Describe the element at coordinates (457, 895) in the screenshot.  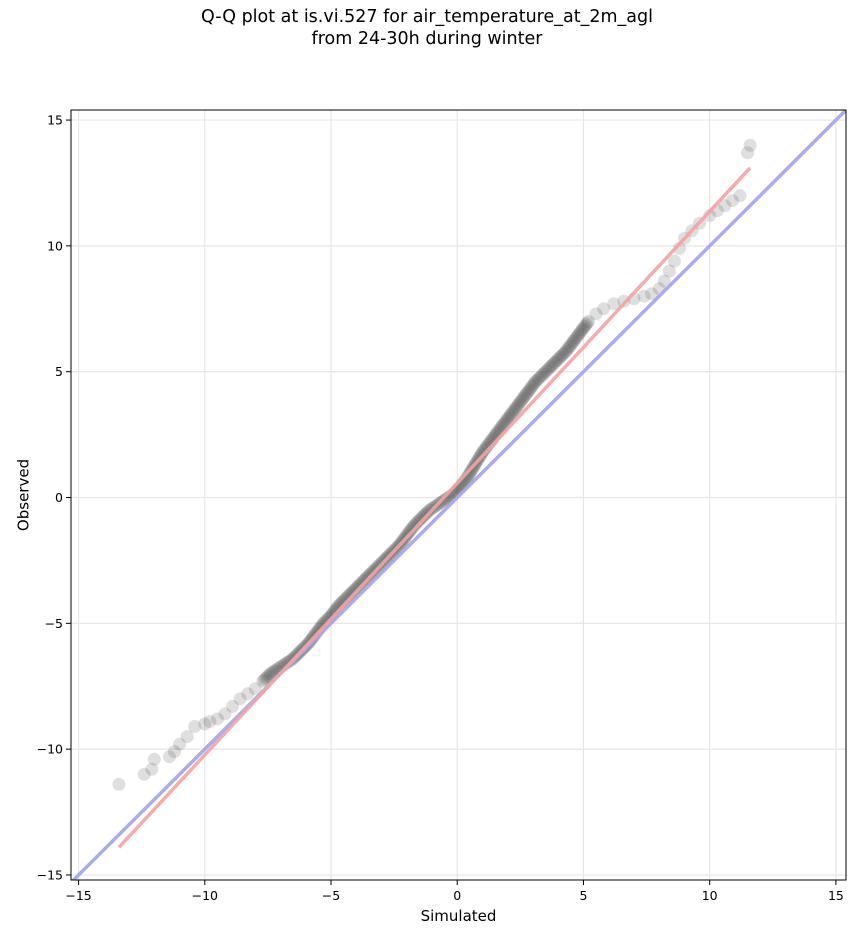
I see `x-tick-label: 0` at that location.